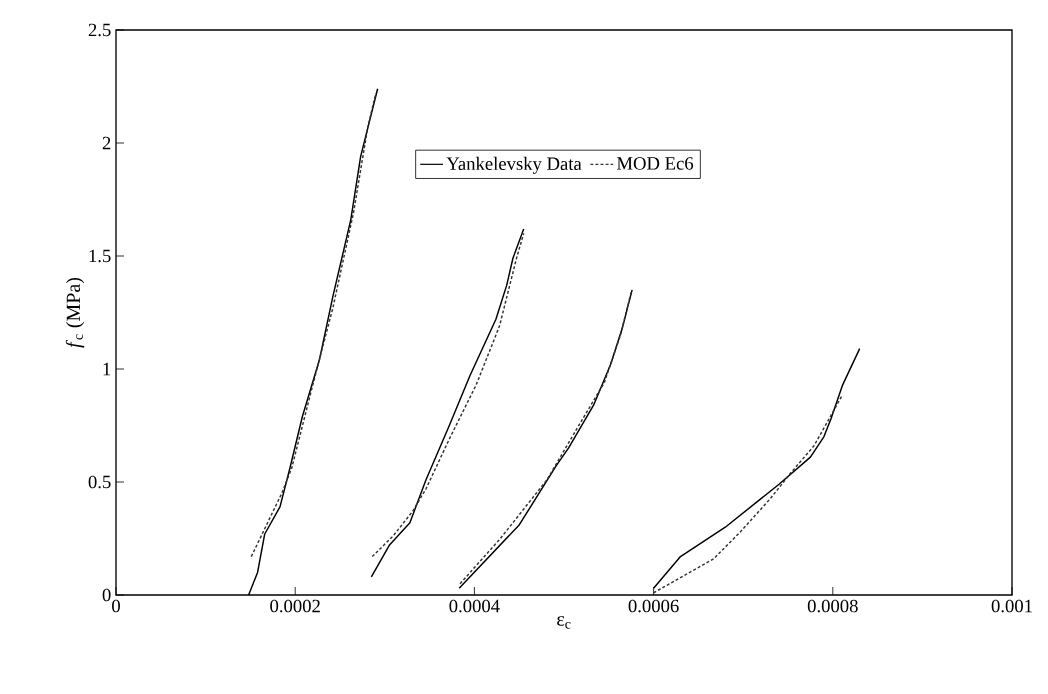  What do you see at coordinates (474, 606) in the screenshot?
I see `x-tick-label: 0.0004` at bounding box center [474, 606].